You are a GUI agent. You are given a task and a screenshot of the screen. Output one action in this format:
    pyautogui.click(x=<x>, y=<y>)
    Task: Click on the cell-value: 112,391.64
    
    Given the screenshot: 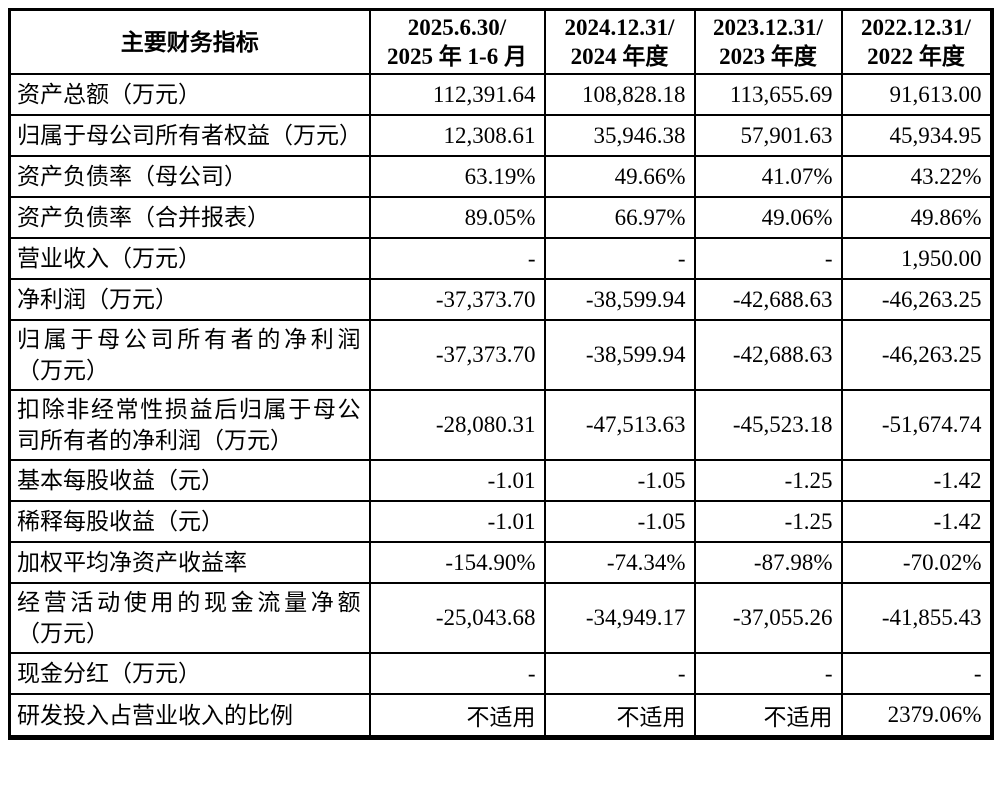 What is the action you would take?
    pyautogui.click(x=457, y=94)
    